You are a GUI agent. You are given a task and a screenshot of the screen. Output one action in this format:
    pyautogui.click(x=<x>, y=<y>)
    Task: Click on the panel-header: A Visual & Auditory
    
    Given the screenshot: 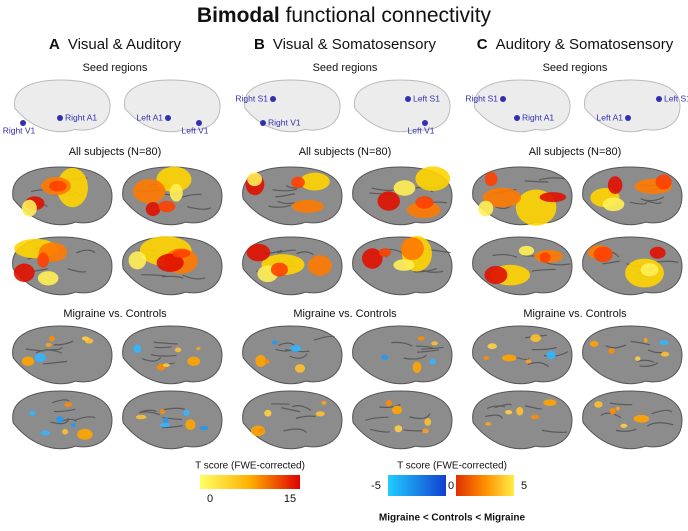 What is the action you would take?
    pyautogui.click(x=115, y=44)
    